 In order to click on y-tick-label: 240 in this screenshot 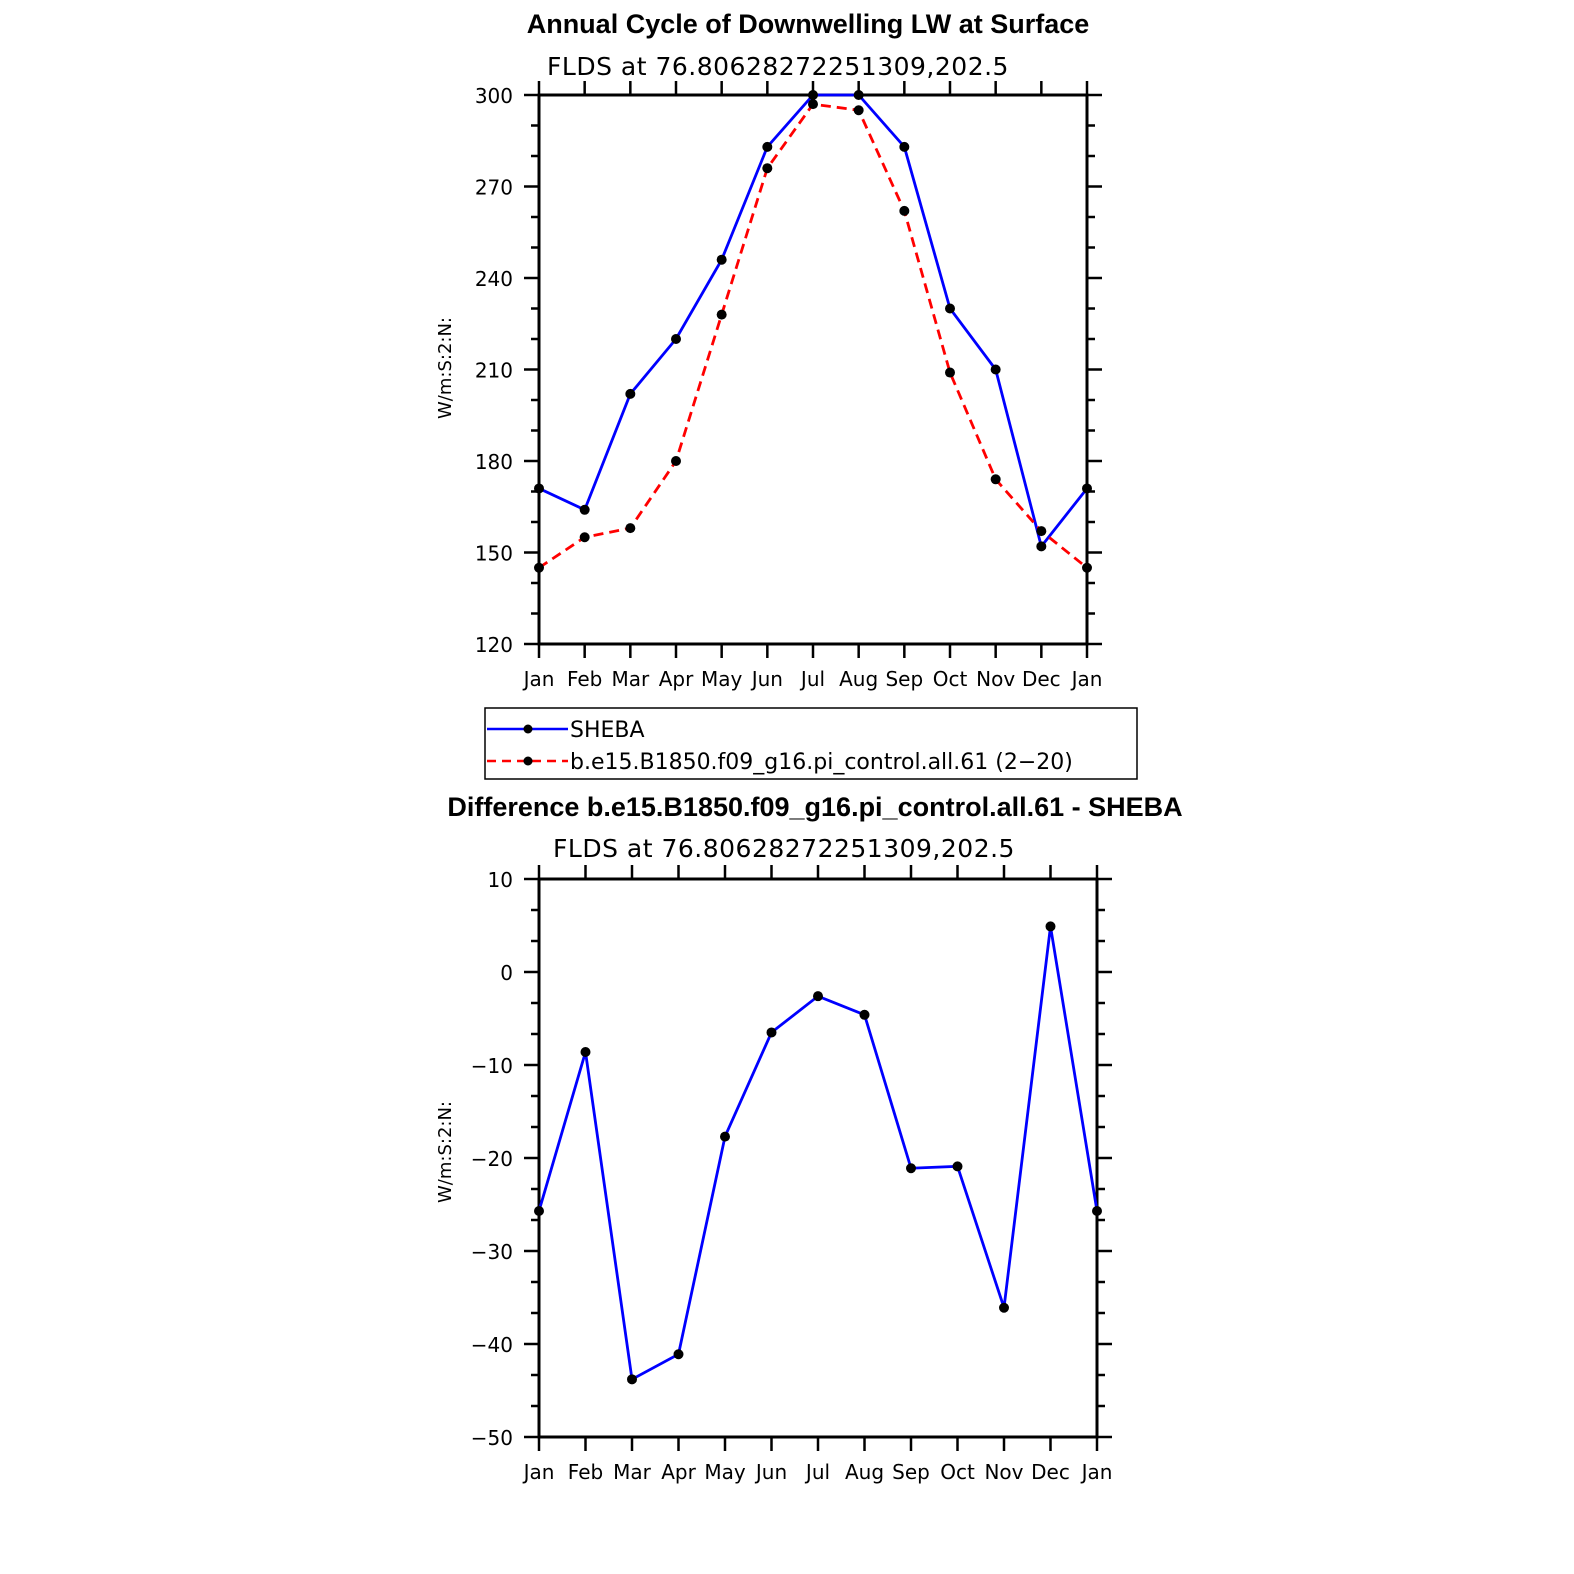, I will do `click(494, 279)`.